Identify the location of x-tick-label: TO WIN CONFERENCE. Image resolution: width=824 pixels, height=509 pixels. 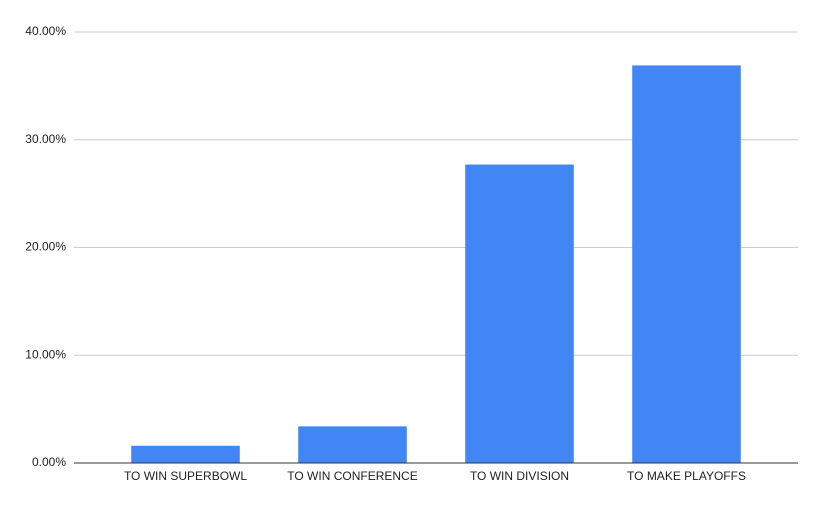
(352, 476).